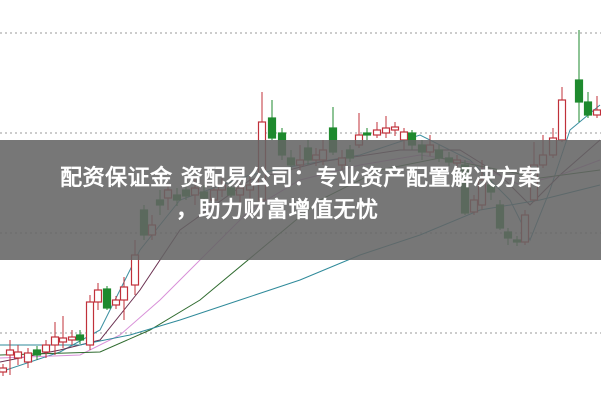  Describe the element at coordinates (300, 178) in the screenshot. I see `title-line-1: 配资保证金 资配易公司：专业资产配置解决方案` at that location.